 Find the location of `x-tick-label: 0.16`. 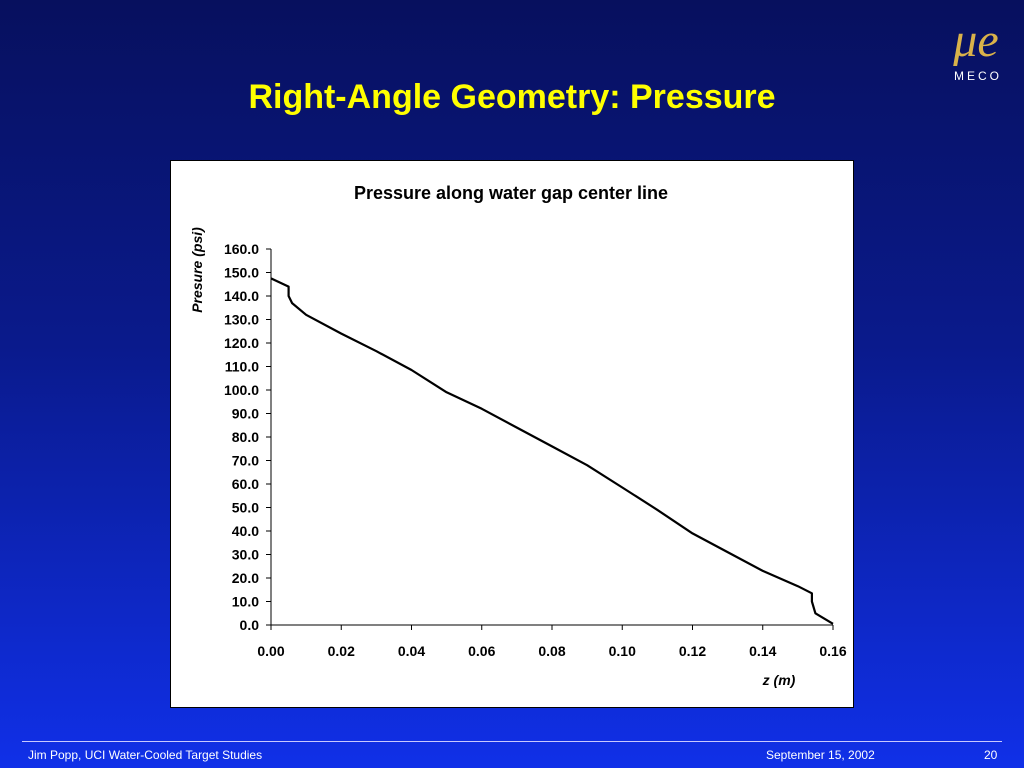

x-tick-label: 0.16 is located at coordinates (832, 651).